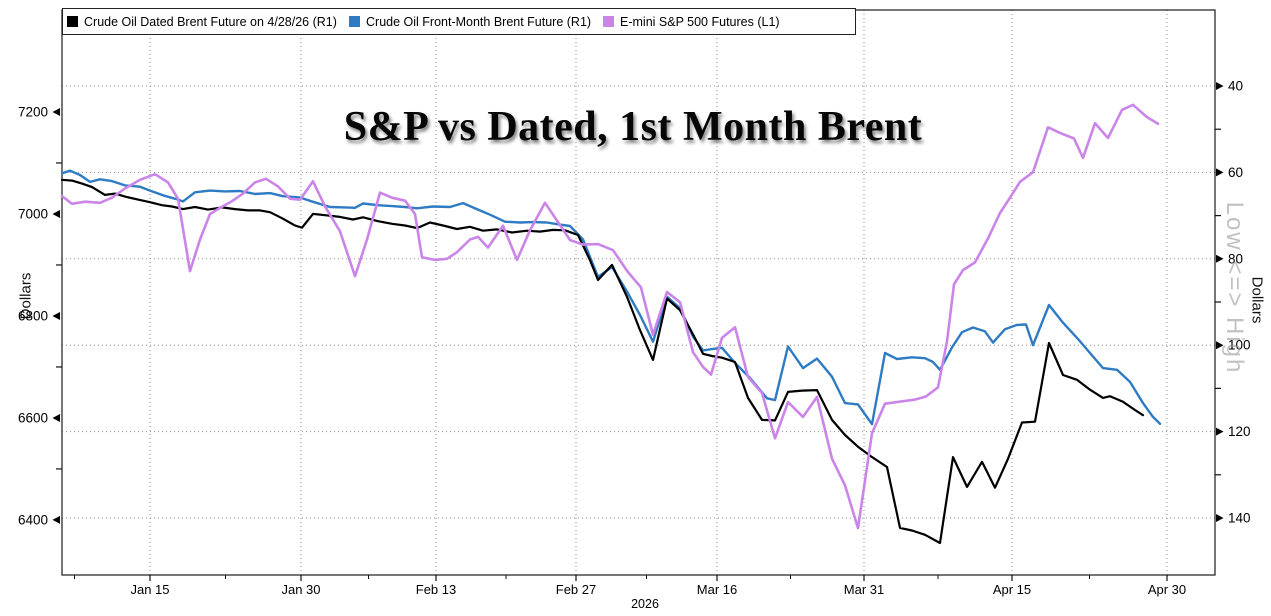 The image size is (1271, 616). Describe the element at coordinates (1239, 345) in the screenshot. I see `right-axis-tick-label: 100` at that location.